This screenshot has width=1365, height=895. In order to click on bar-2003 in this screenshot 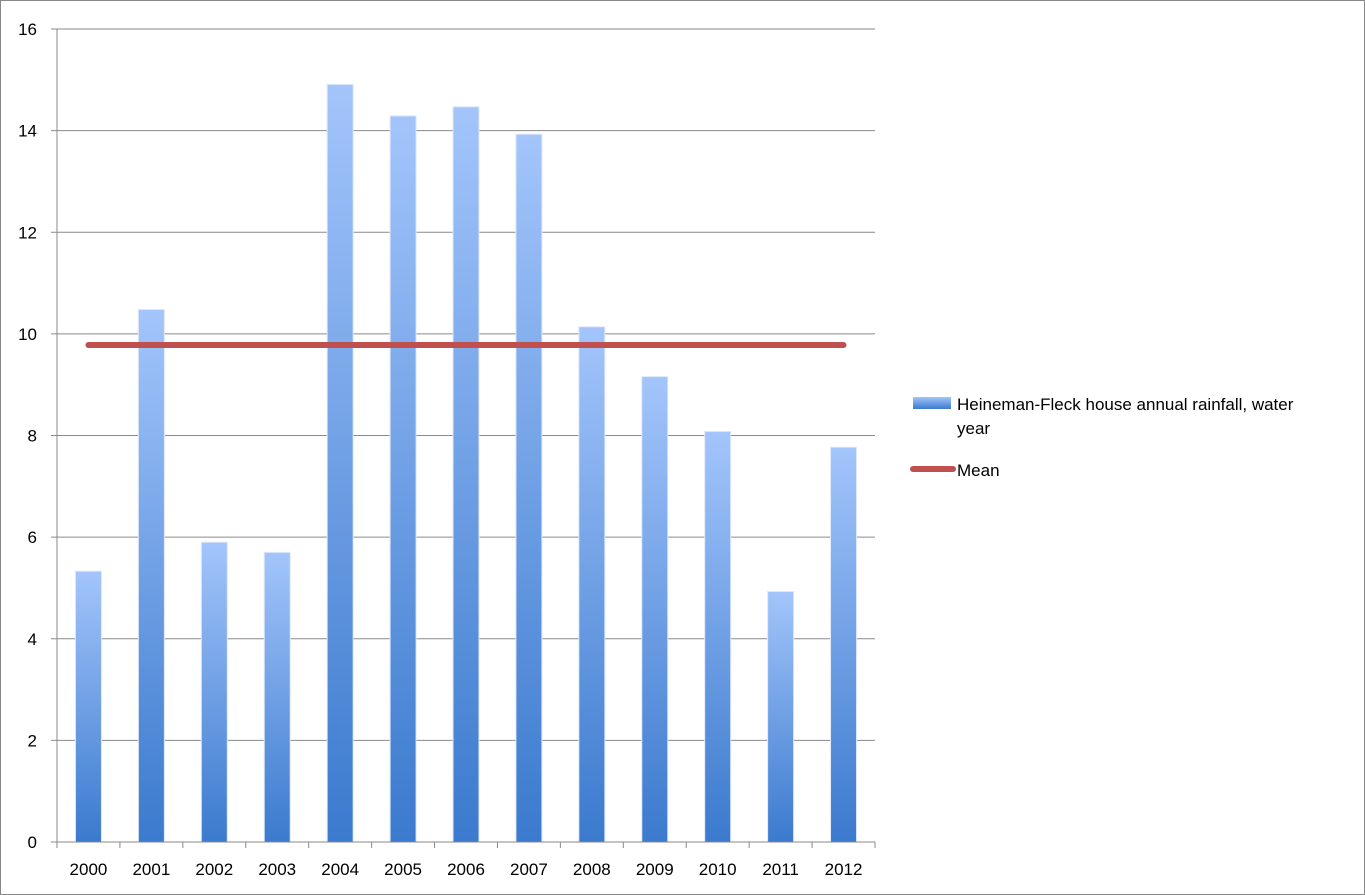, I will do `click(277, 697)`.